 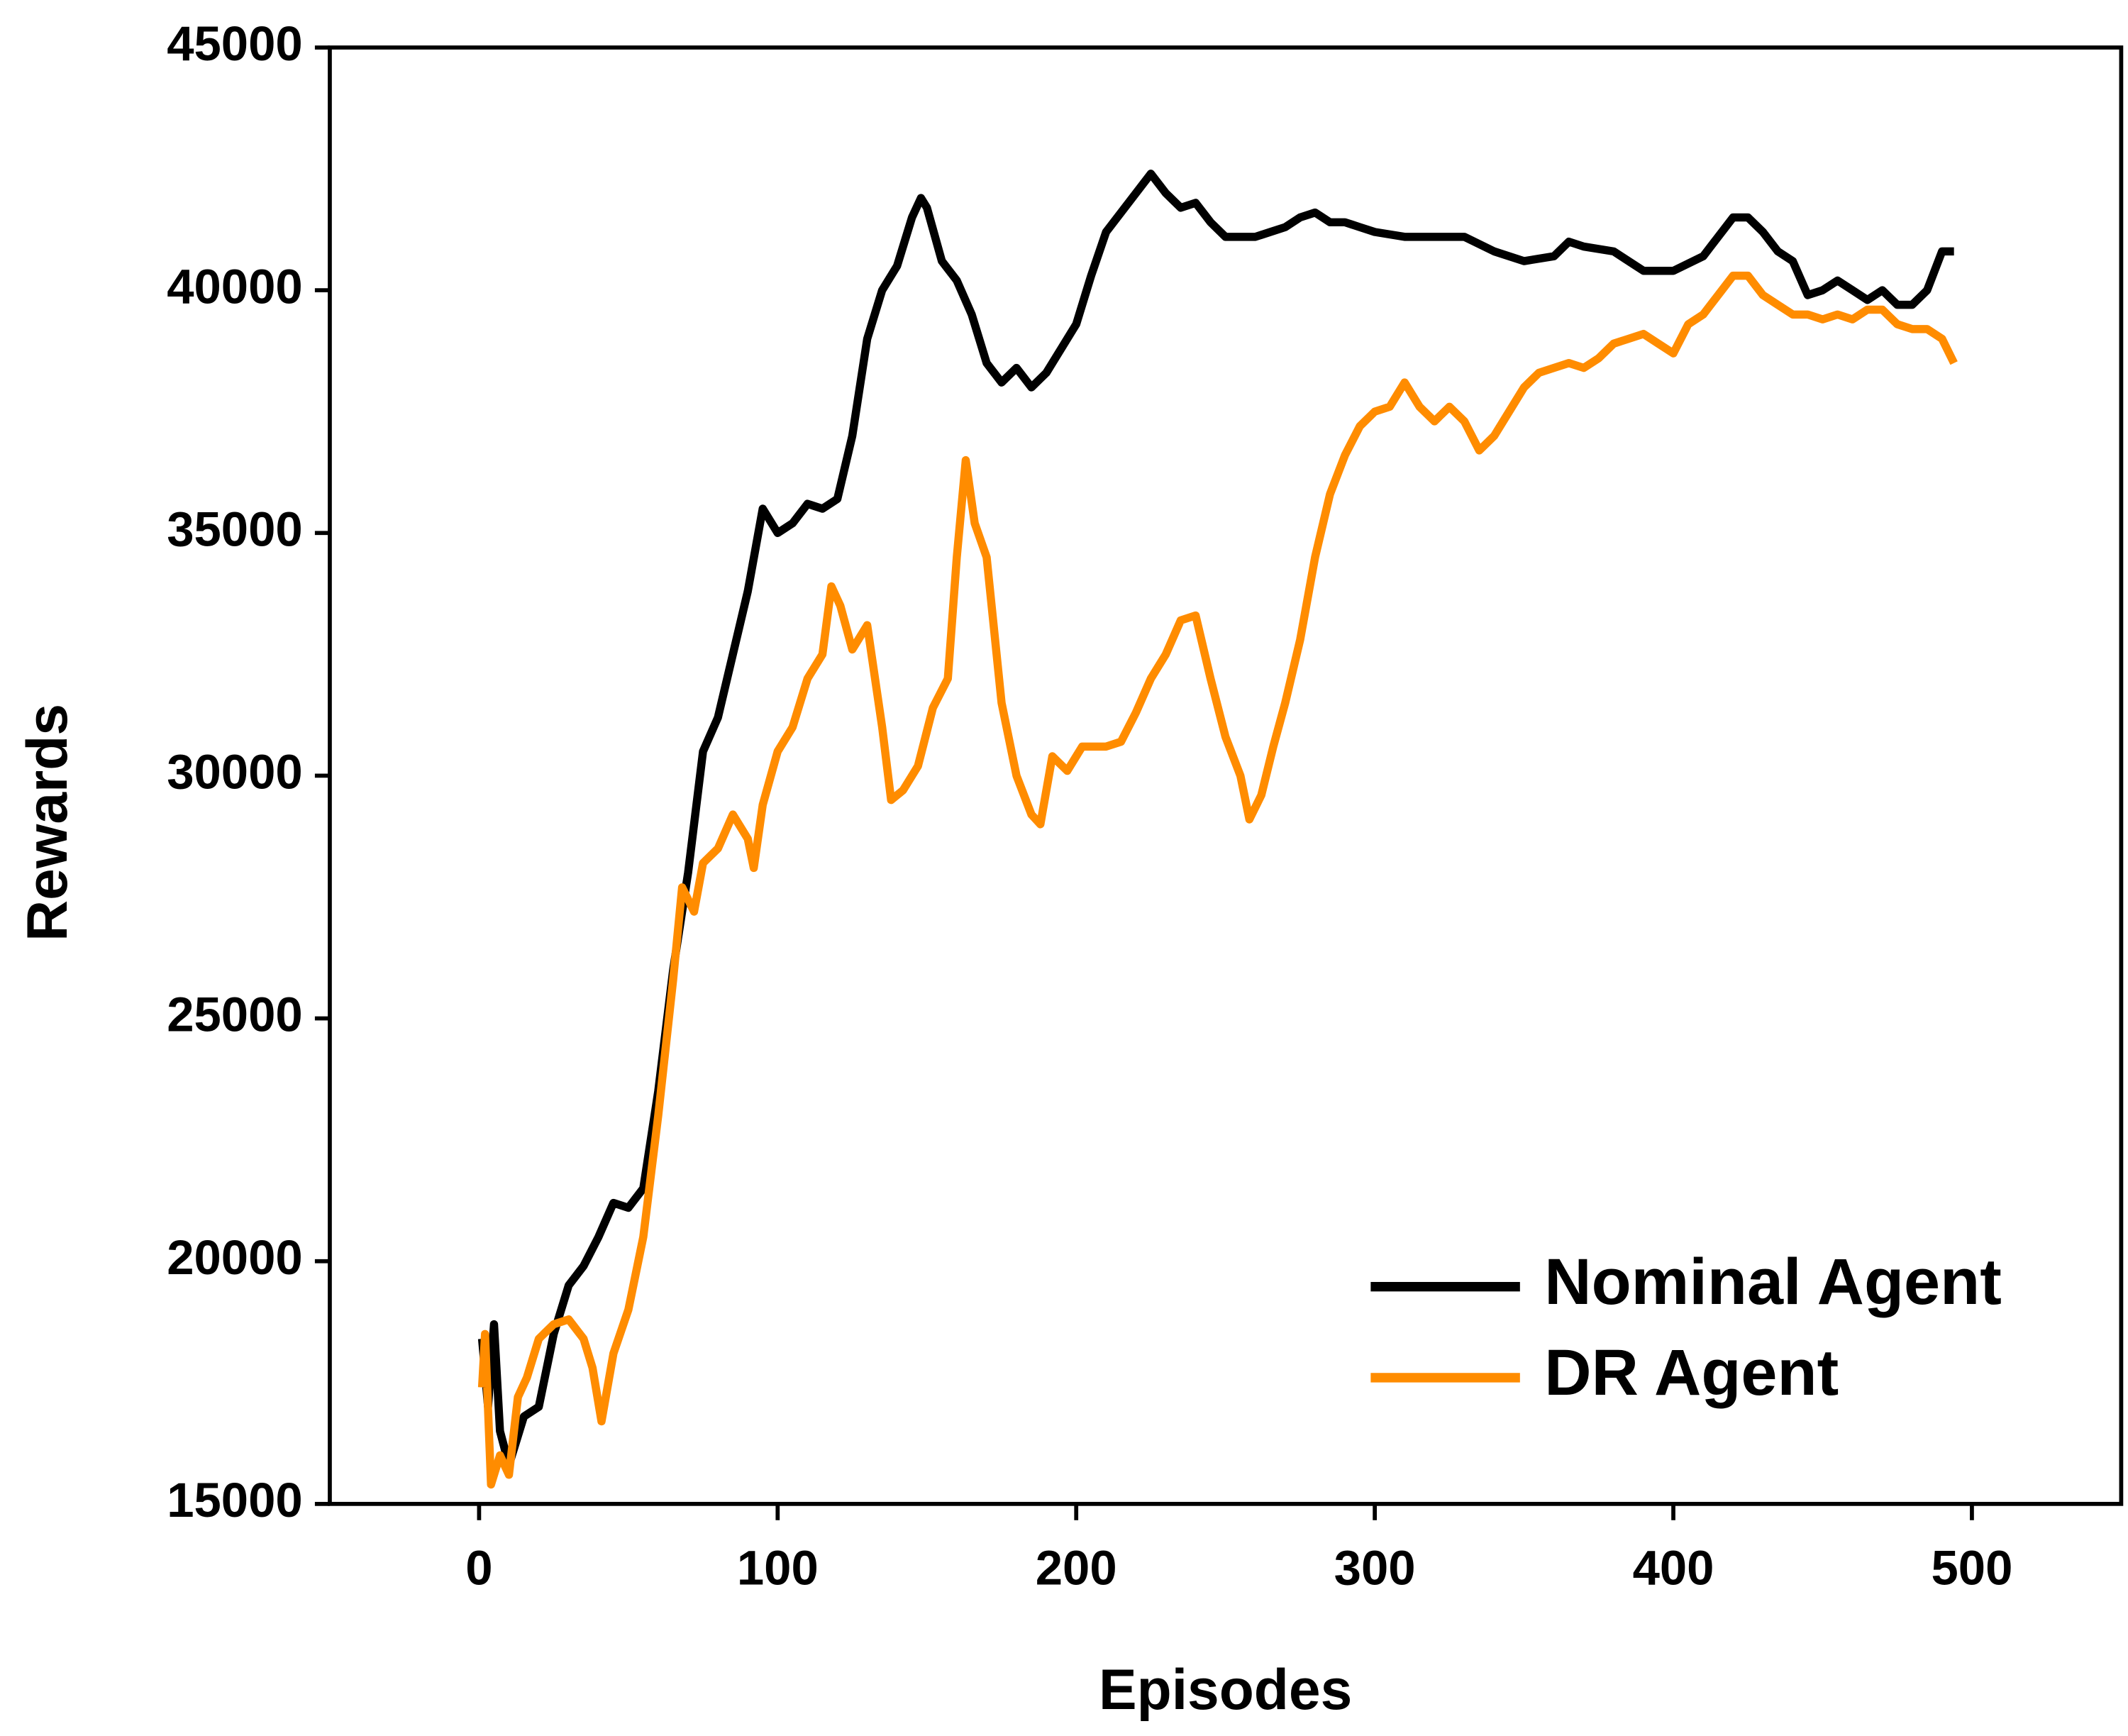 I want to click on x-tick-label: 100, so click(x=778, y=1568).